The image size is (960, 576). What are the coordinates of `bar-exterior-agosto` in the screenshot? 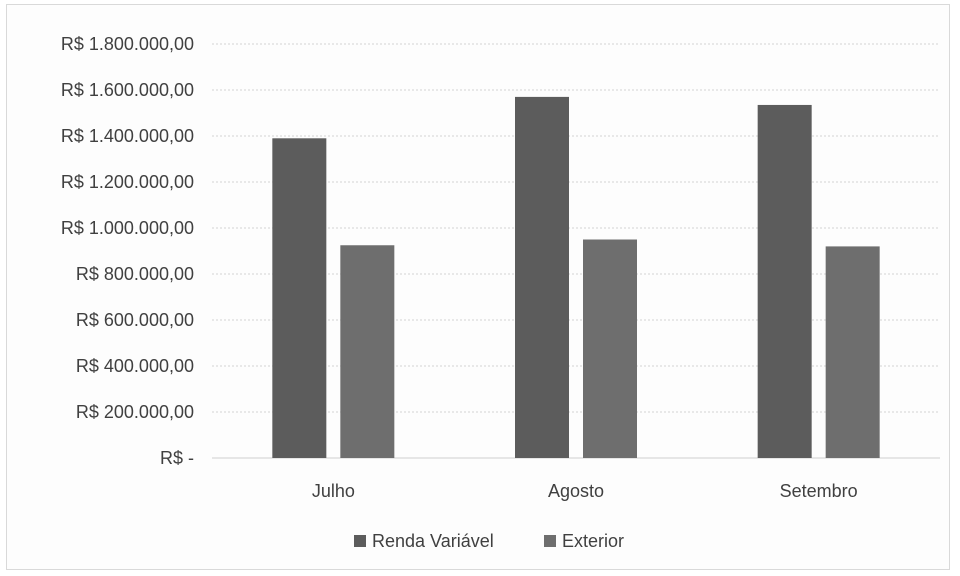 It's located at (610, 348).